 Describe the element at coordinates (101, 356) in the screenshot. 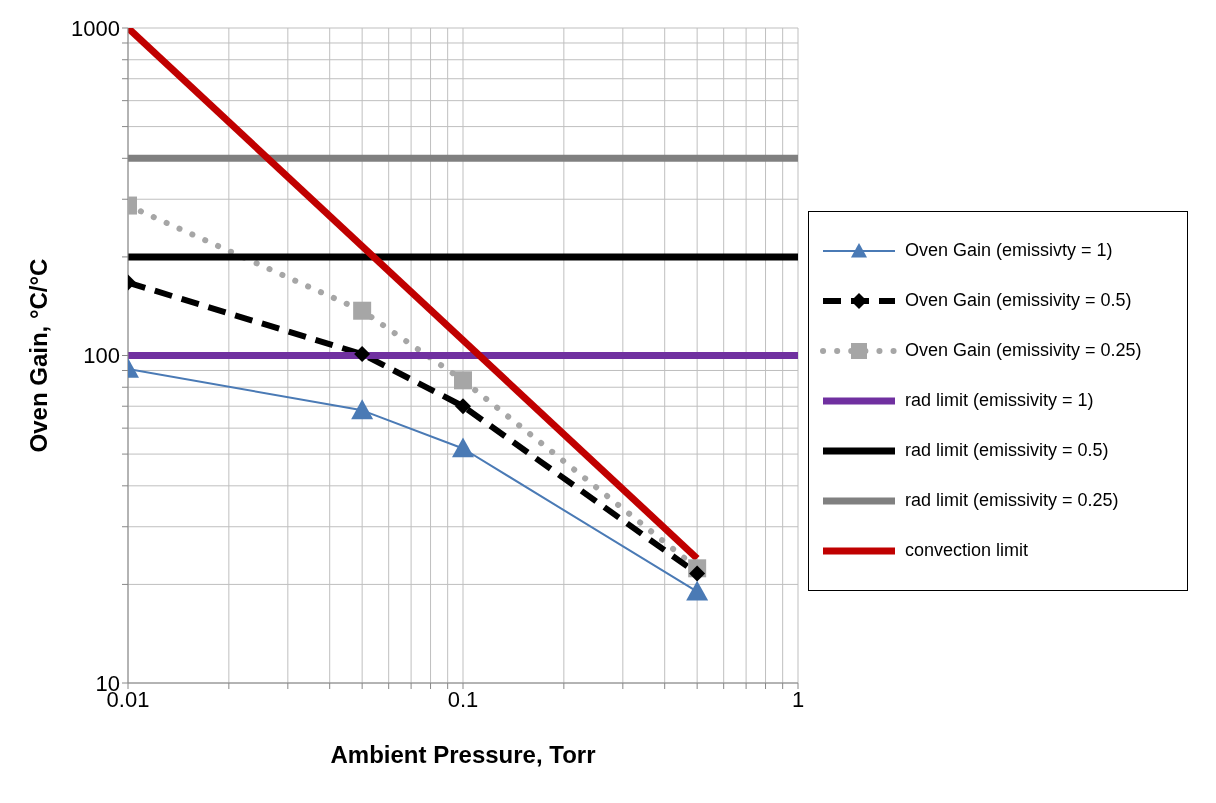

I see `y-tick-label: 100` at that location.